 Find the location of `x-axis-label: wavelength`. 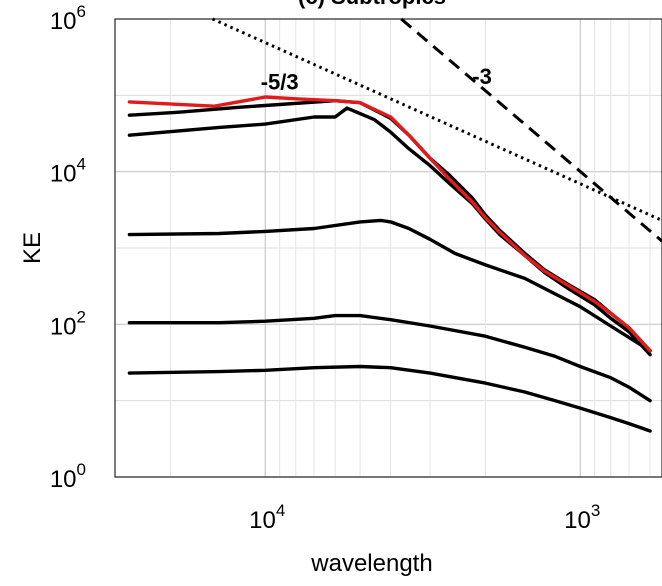

x-axis-label: wavelength is located at coordinates (371, 563).